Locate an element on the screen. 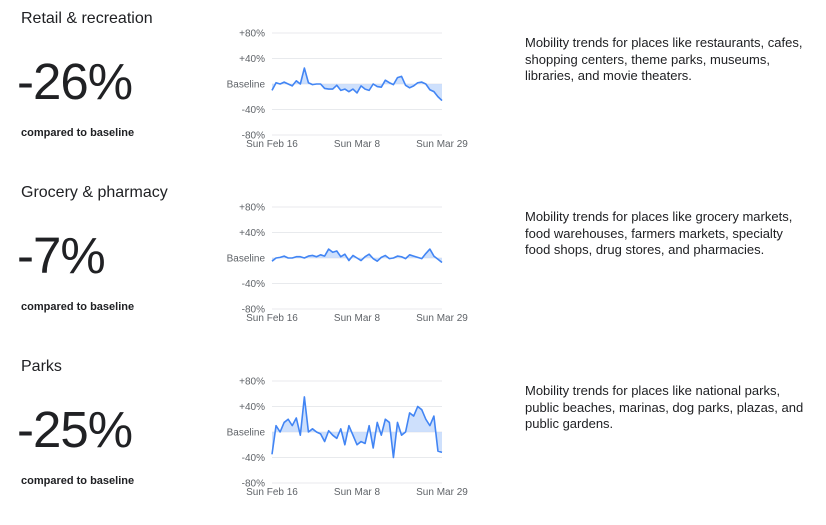 This screenshot has height=525, width=826. category-title: Parks is located at coordinates (41, 366).